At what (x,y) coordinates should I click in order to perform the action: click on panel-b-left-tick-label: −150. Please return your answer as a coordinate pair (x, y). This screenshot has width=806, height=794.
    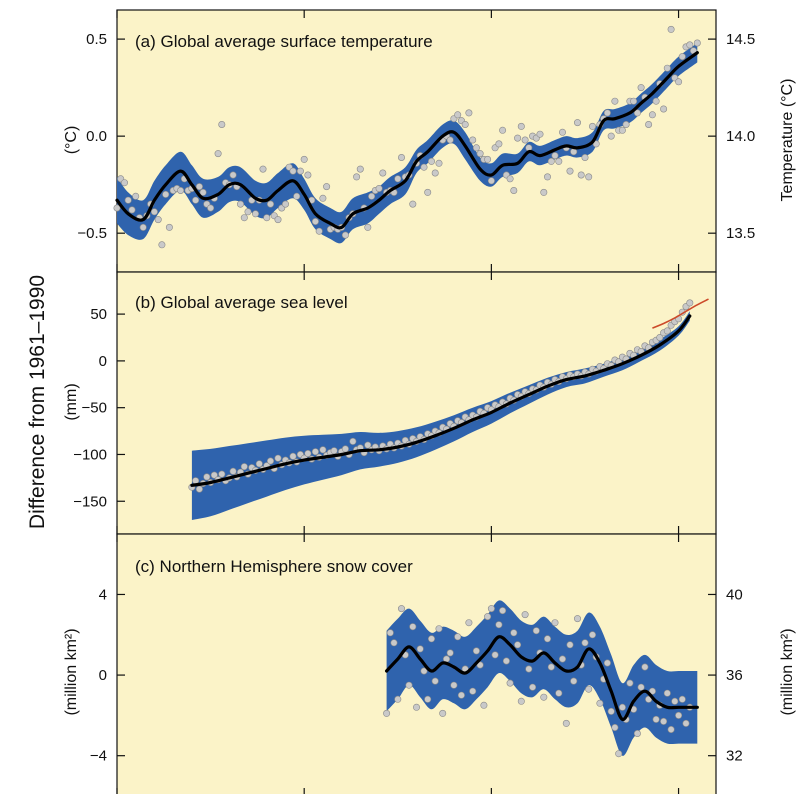
    Looking at the image, I should click on (90, 501).